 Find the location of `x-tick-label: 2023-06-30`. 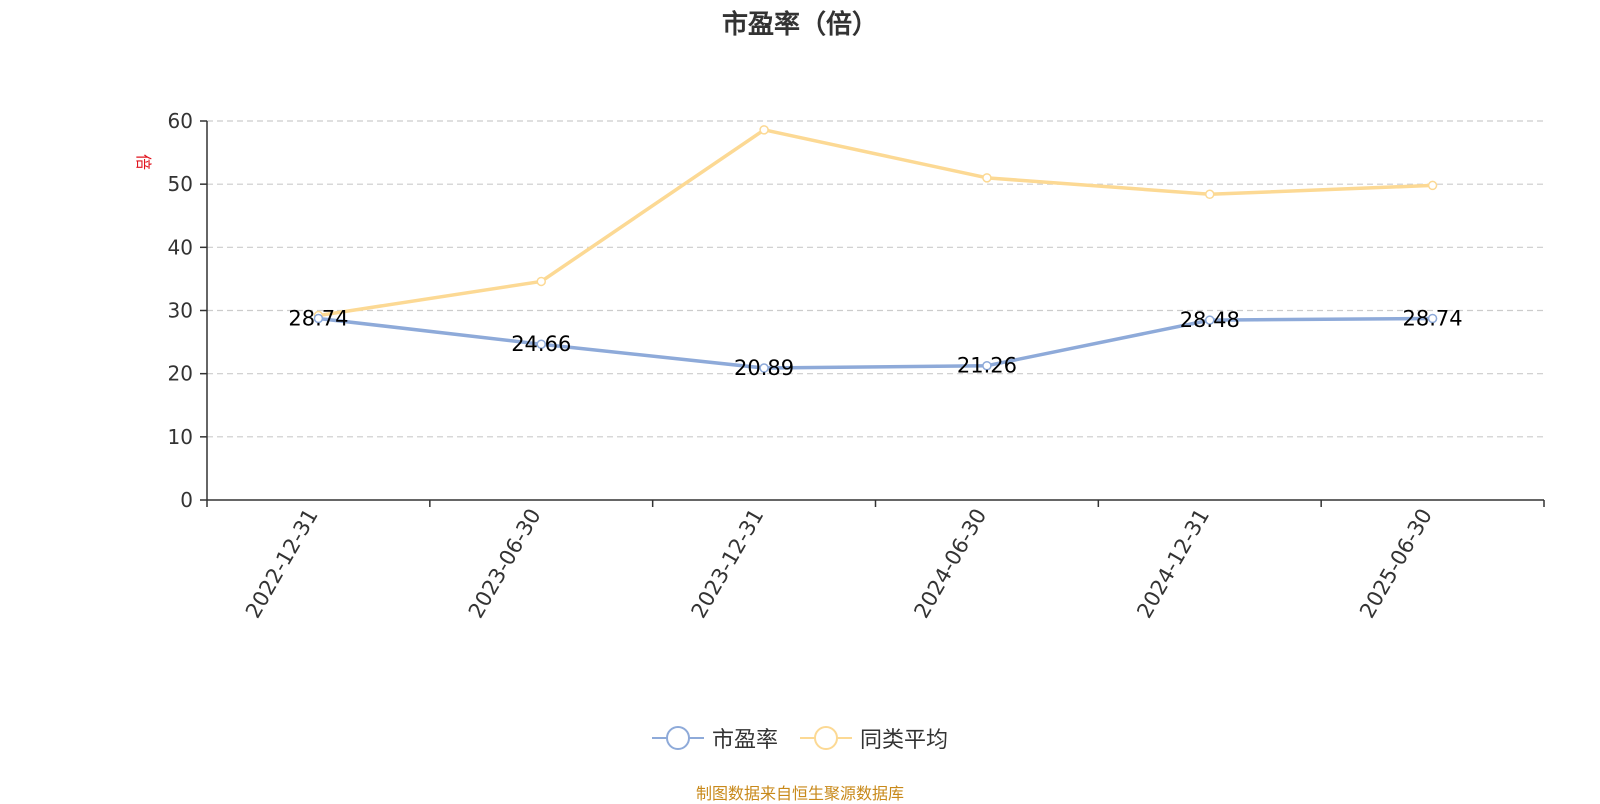

x-tick-label: 2023-06-30 is located at coordinates (505, 564).